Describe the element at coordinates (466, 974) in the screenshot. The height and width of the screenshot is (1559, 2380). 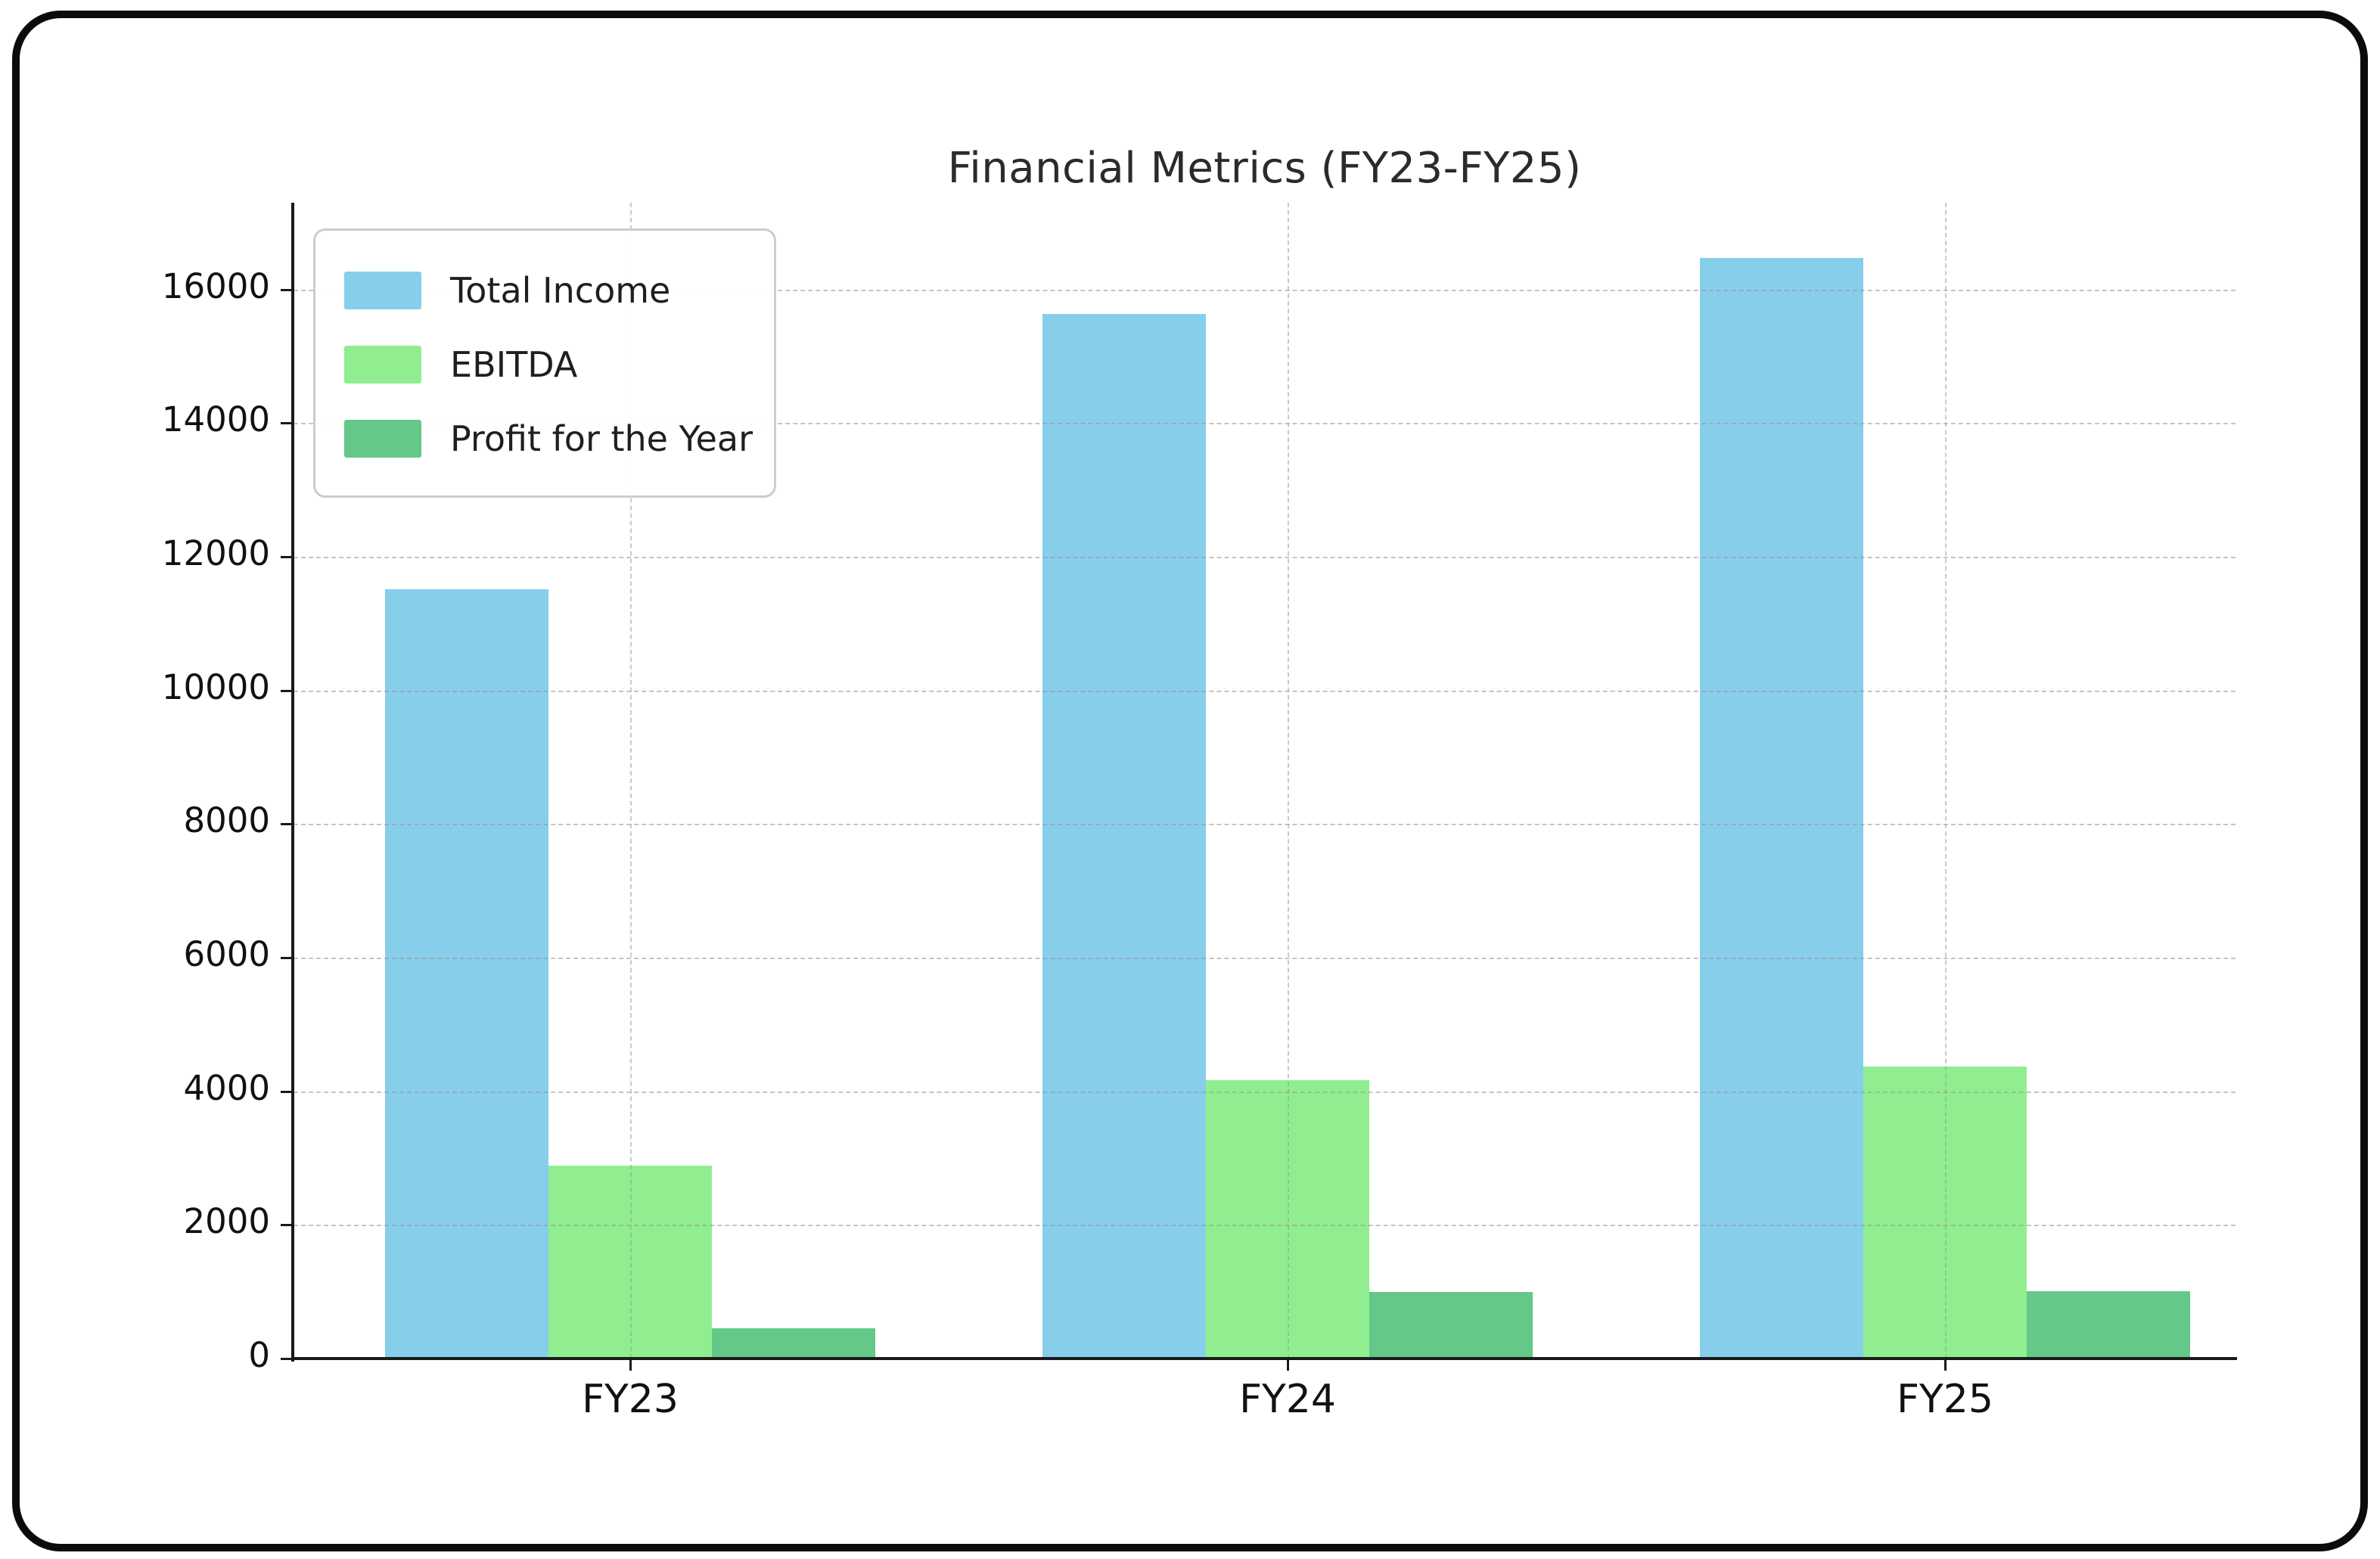
I see `bar-total-income-fy23` at that location.